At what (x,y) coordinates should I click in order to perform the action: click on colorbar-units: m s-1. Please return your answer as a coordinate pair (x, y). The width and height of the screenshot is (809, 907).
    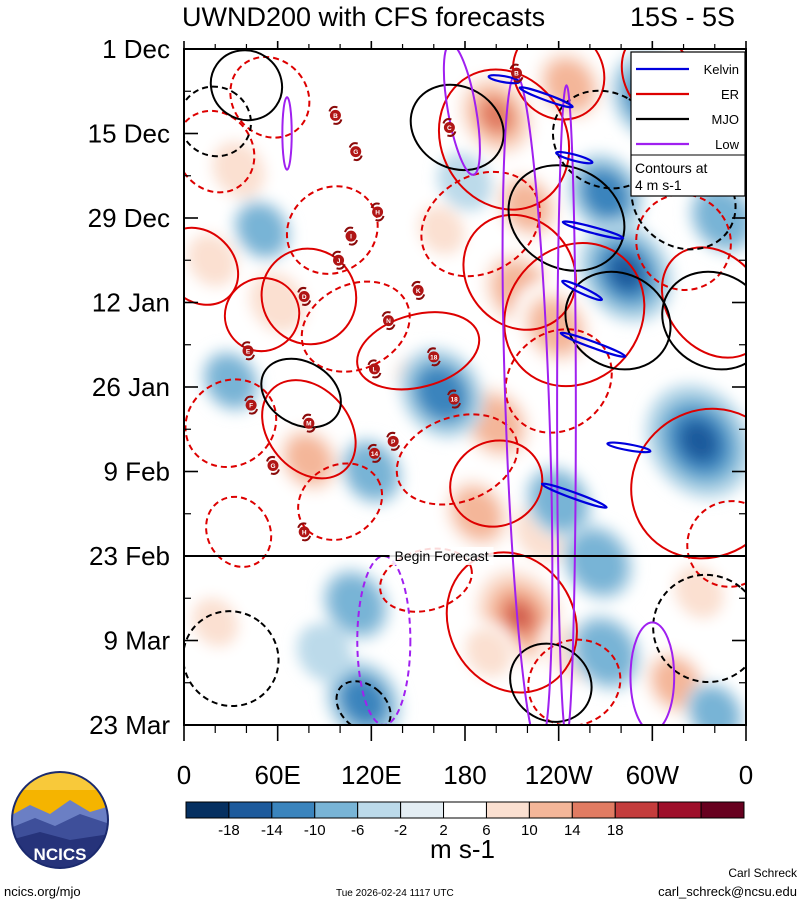
    Looking at the image, I should click on (462, 849).